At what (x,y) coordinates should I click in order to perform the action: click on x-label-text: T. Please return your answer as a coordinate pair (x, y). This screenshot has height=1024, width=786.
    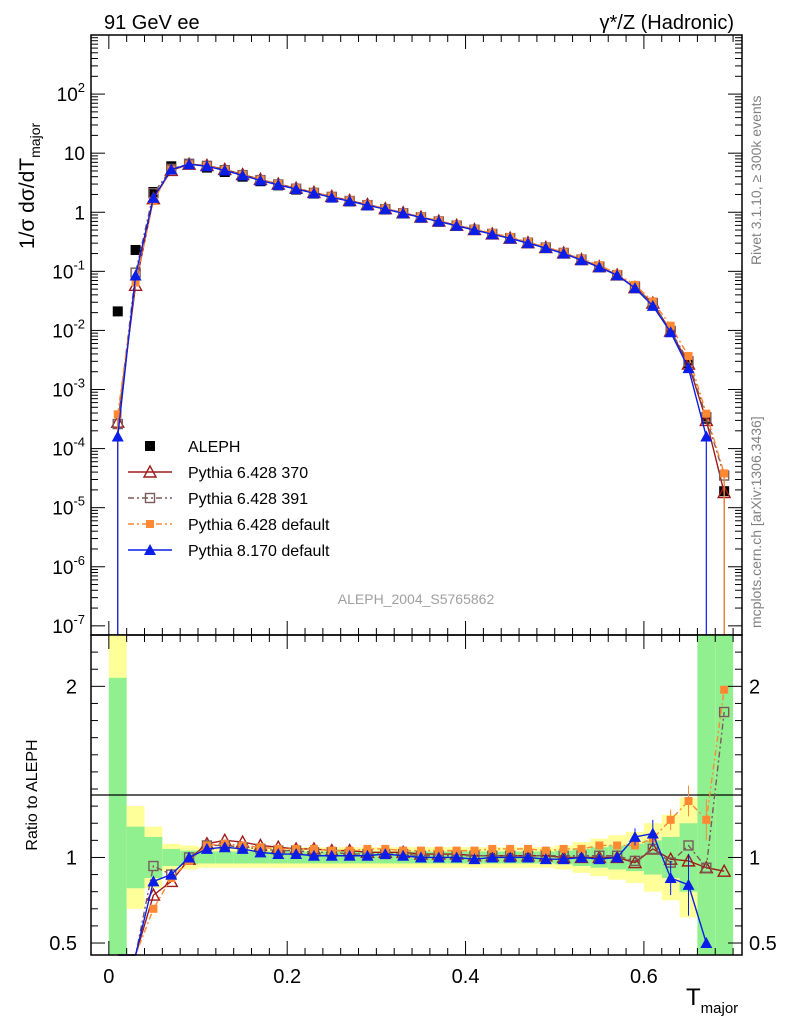
    Looking at the image, I should click on (693, 997).